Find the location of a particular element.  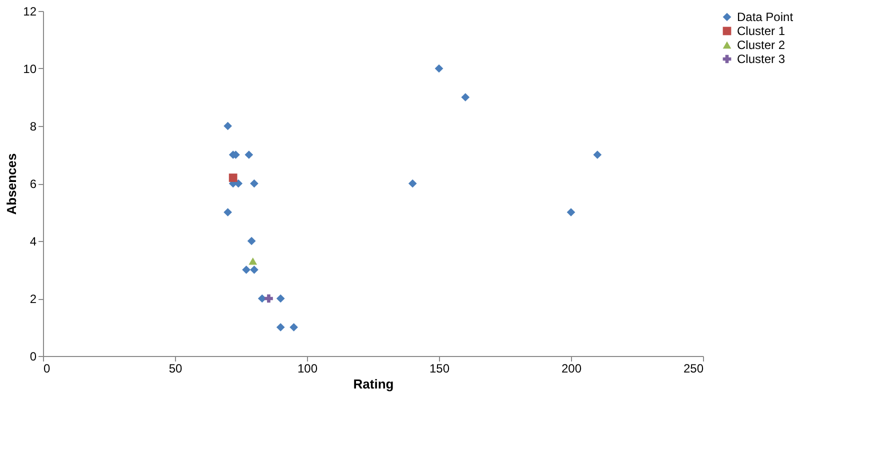

y-axis-title: Absences is located at coordinates (12, 184).